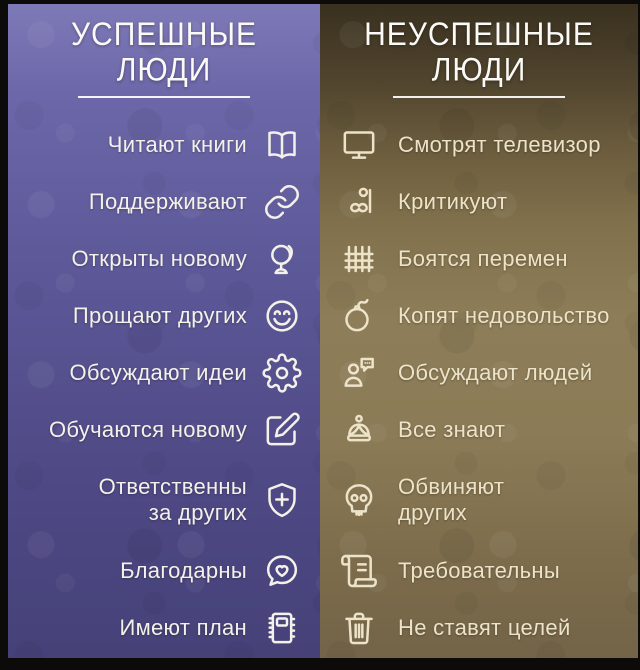 Image resolution: width=640 pixels, height=670 pixels. What do you see at coordinates (282, 571) in the screenshot?
I see `heart-speech-bubble-icon` at bounding box center [282, 571].